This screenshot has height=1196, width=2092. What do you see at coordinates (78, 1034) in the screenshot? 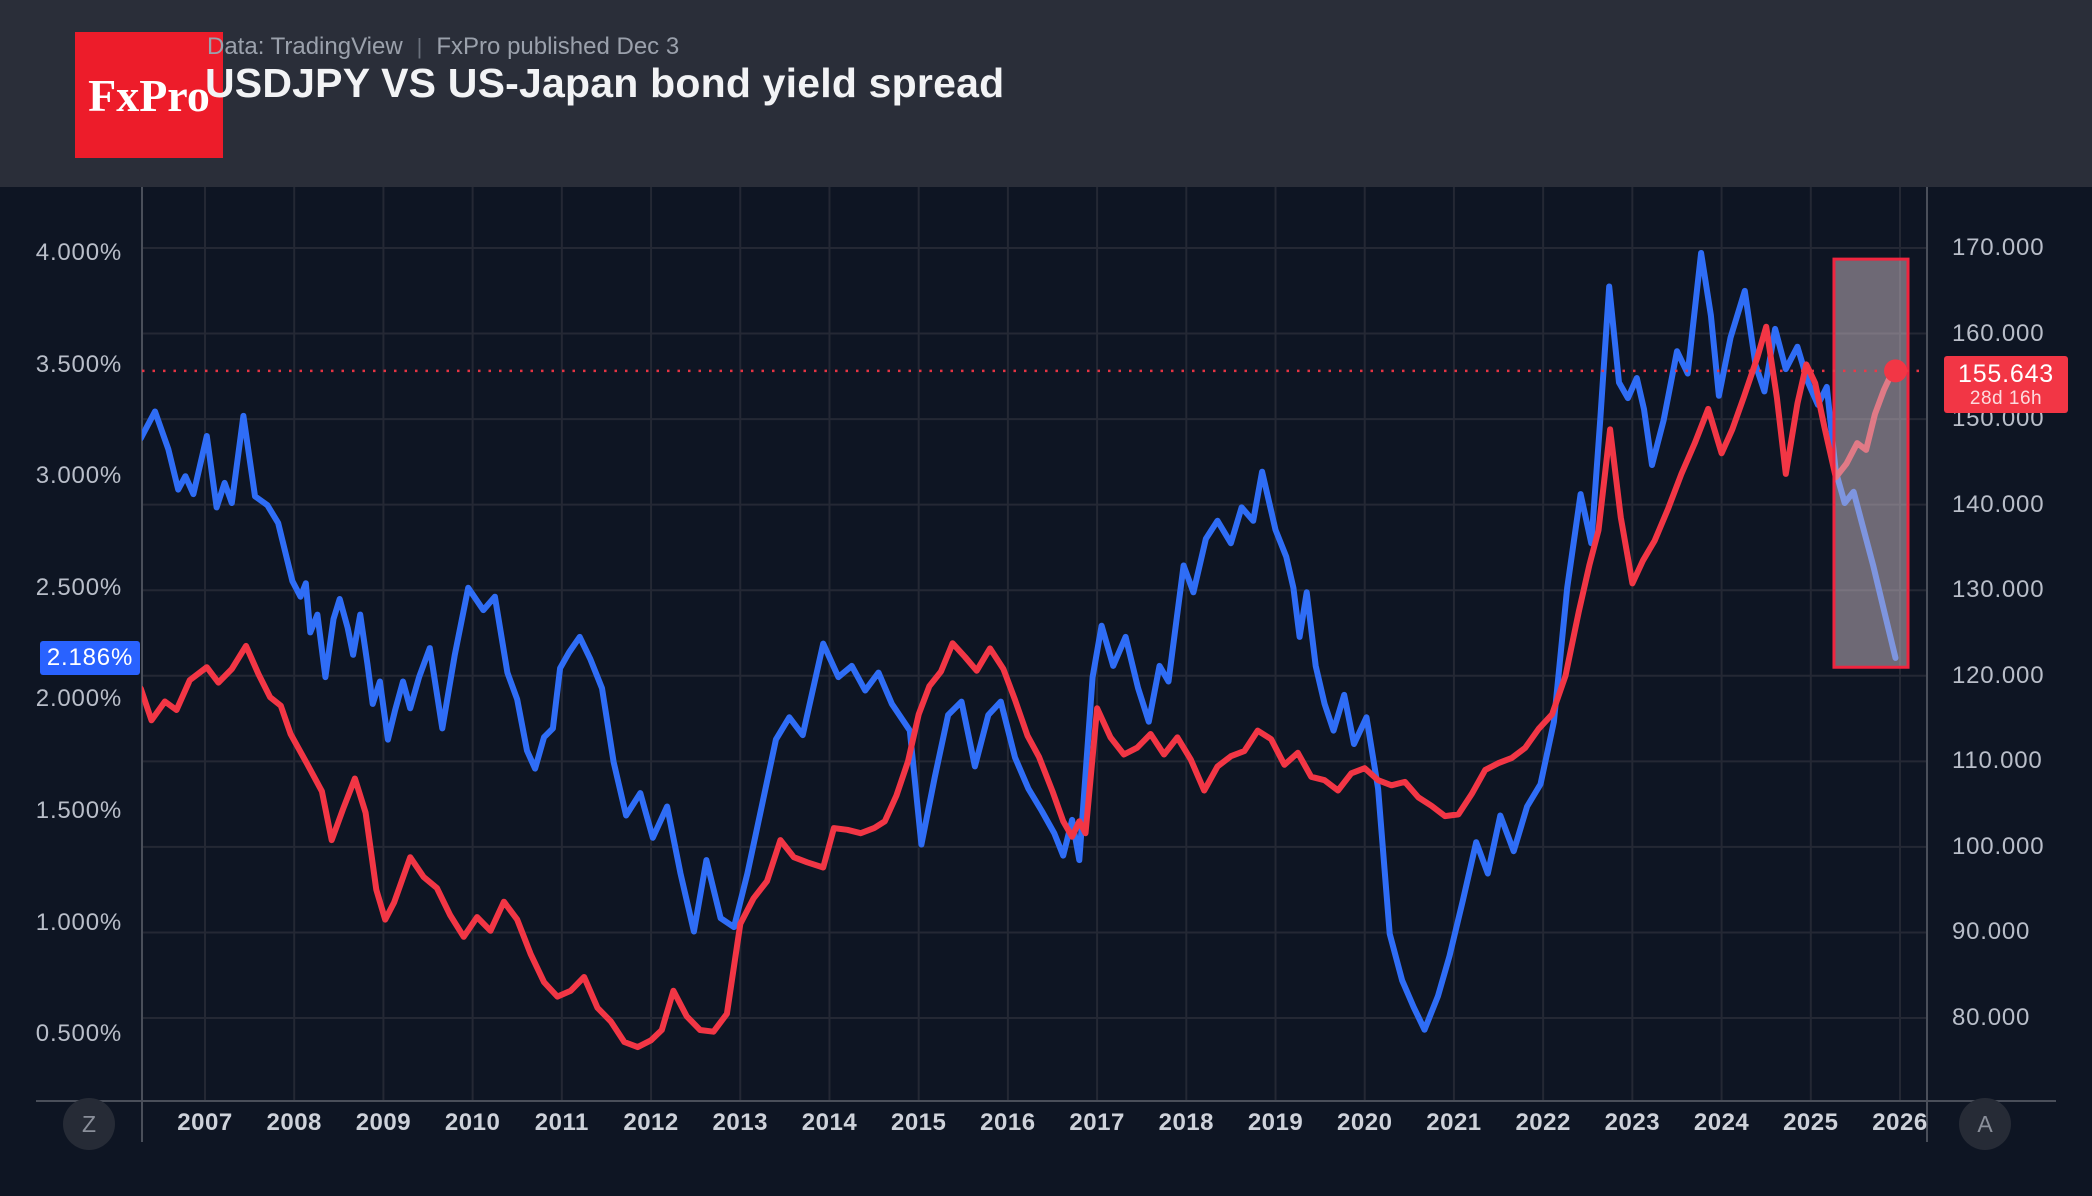
I see `y-axis-left-tick: 0.500%` at bounding box center [78, 1034].